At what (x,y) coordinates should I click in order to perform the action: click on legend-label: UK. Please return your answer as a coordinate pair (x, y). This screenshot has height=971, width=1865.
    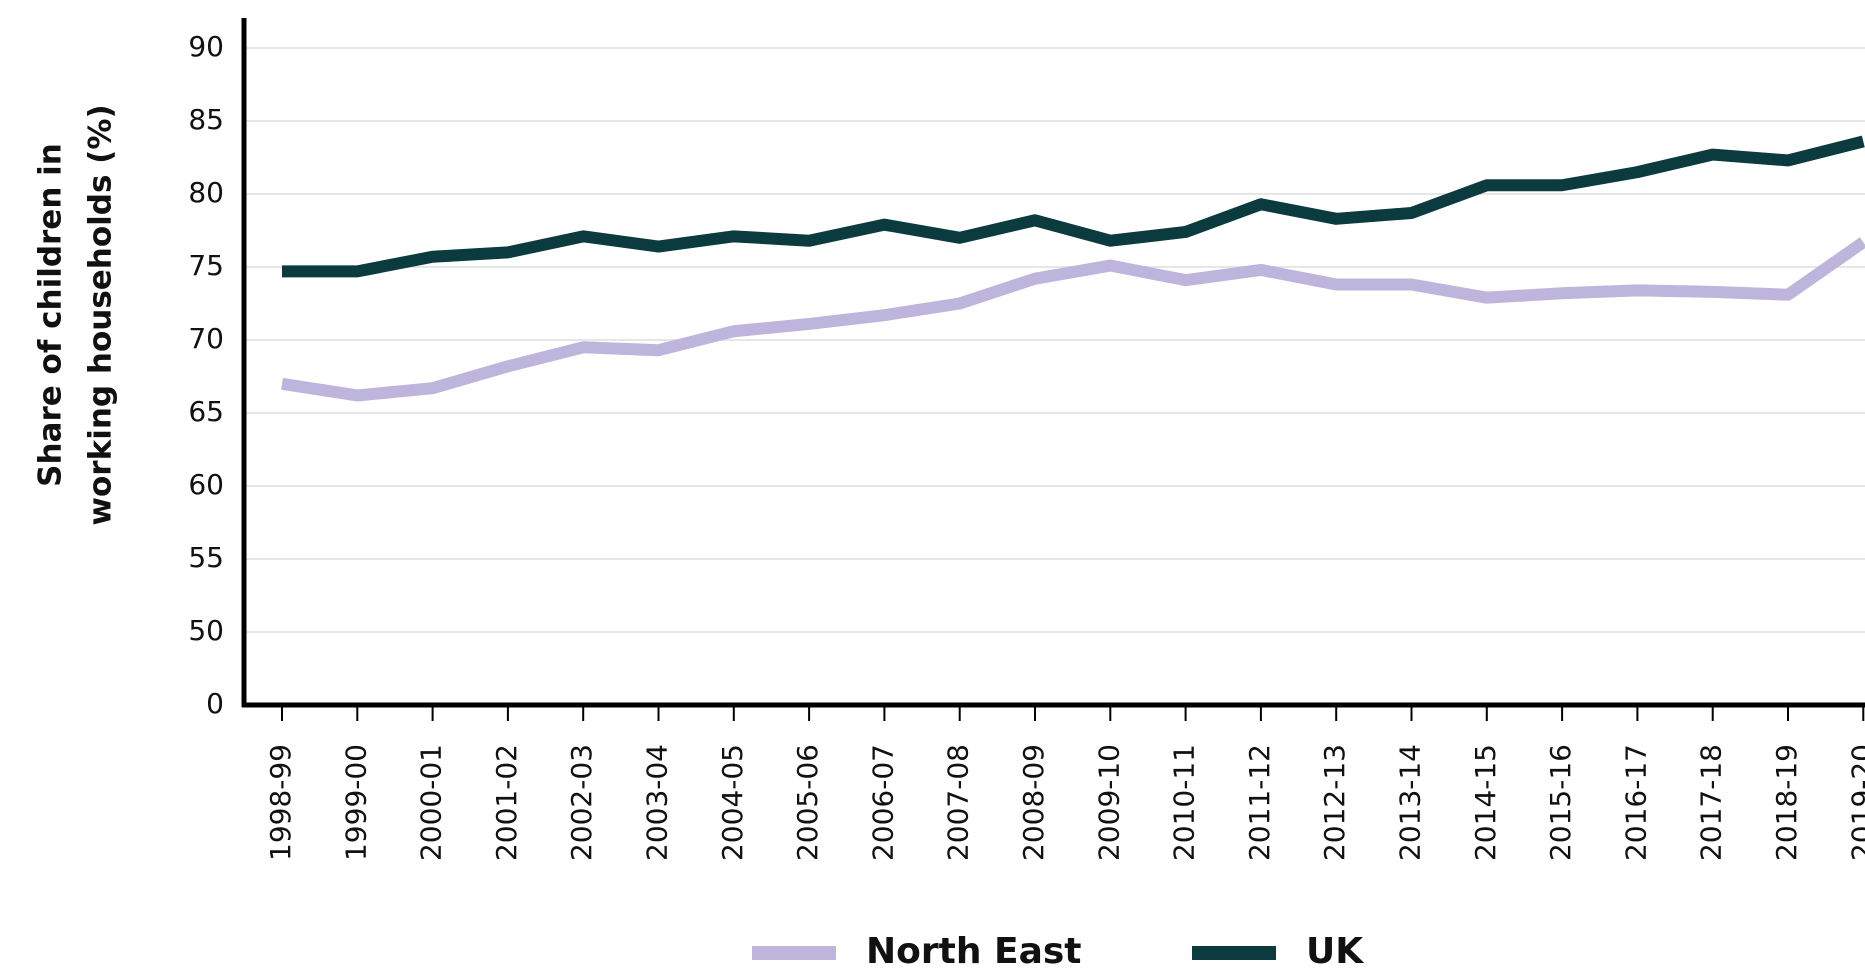
    Looking at the image, I should click on (1335, 951).